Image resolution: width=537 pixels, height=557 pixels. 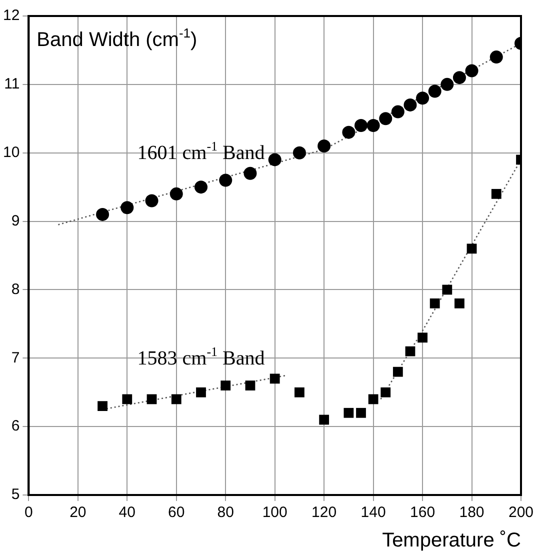 What do you see at coordinates (127, 513) in the screenshot?
I see `x-tick-label: 40` at bounding box center [127, 513].